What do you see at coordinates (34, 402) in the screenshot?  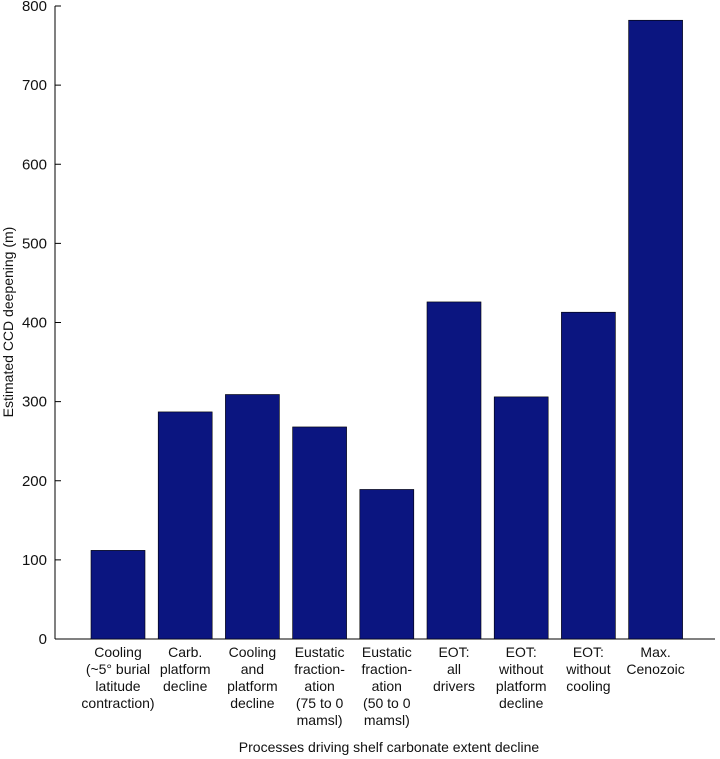 I see `y-tick-label: 300` at bounding box center [34, 402].